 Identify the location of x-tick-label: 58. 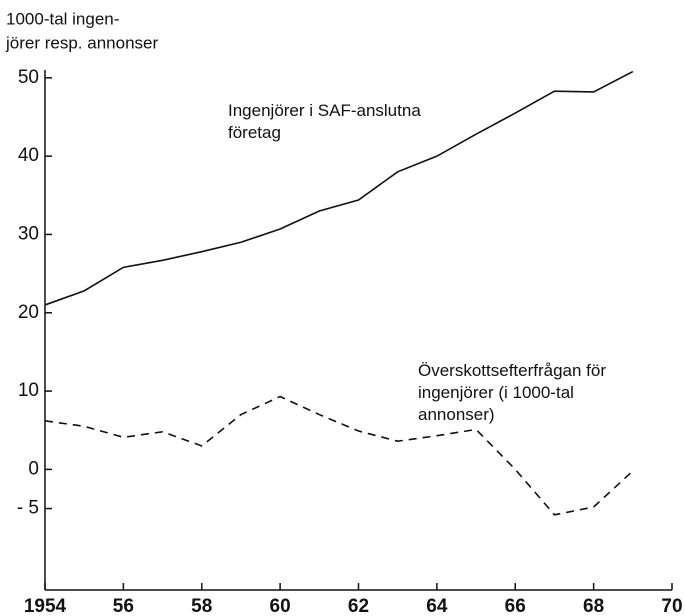
(201, 606).